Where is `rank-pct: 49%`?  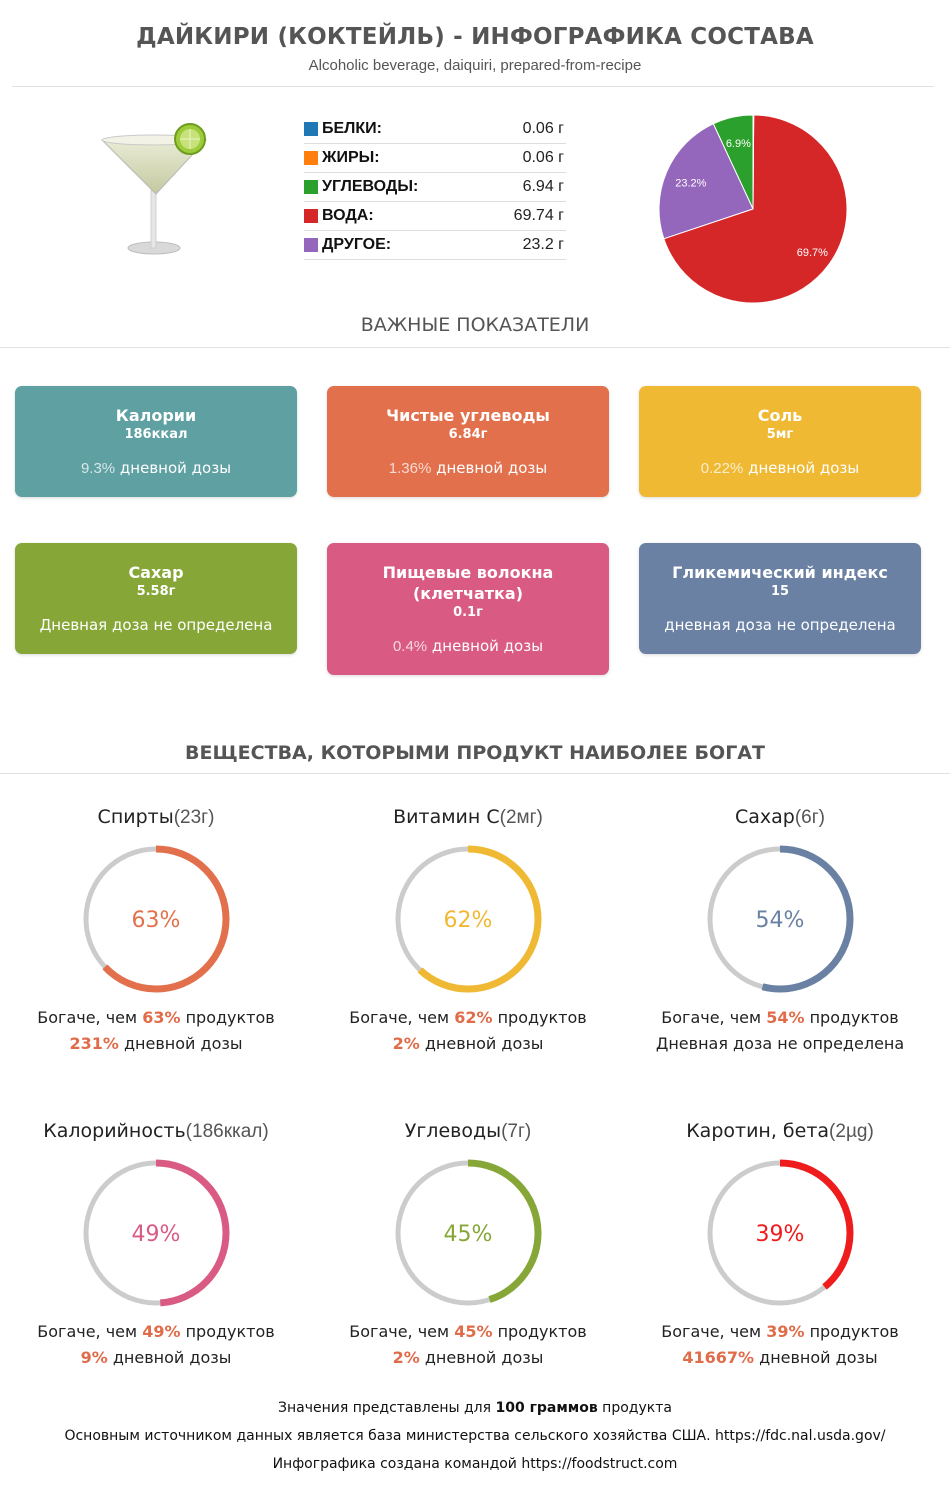
rank-pct: 49% is located at coordinates (161, 1331).